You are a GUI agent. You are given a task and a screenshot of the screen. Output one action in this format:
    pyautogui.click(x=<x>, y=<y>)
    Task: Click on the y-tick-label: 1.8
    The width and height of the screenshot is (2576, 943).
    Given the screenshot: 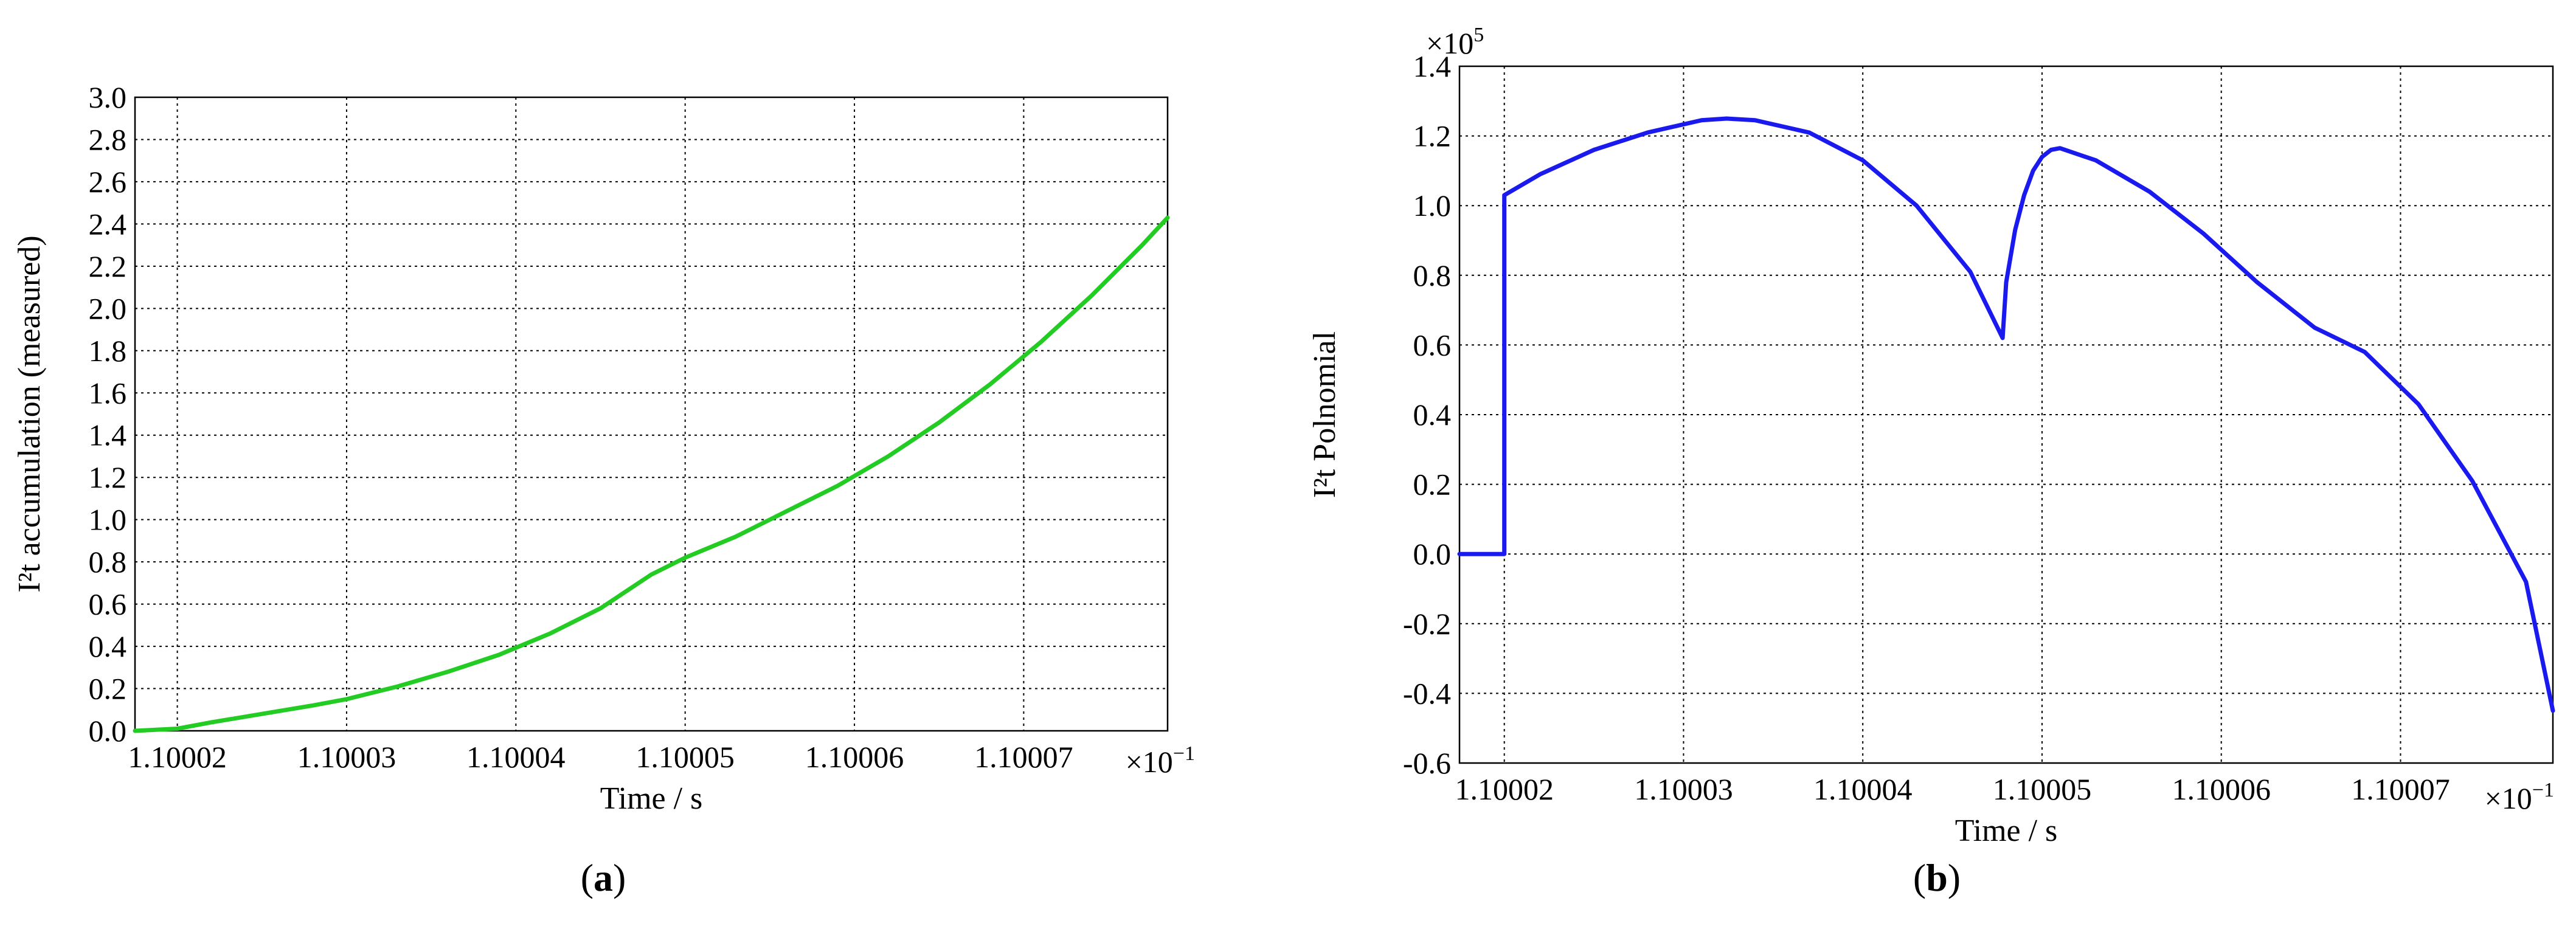 What is the action you would take?
    pyautogui.click(x=108, y=351)
    